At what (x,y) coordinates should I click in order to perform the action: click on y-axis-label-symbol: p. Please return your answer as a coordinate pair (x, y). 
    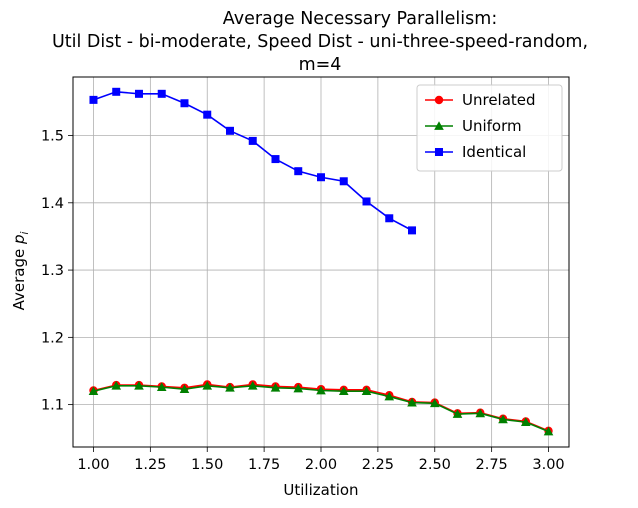
    Looking at the image, I should click on (19, 240).